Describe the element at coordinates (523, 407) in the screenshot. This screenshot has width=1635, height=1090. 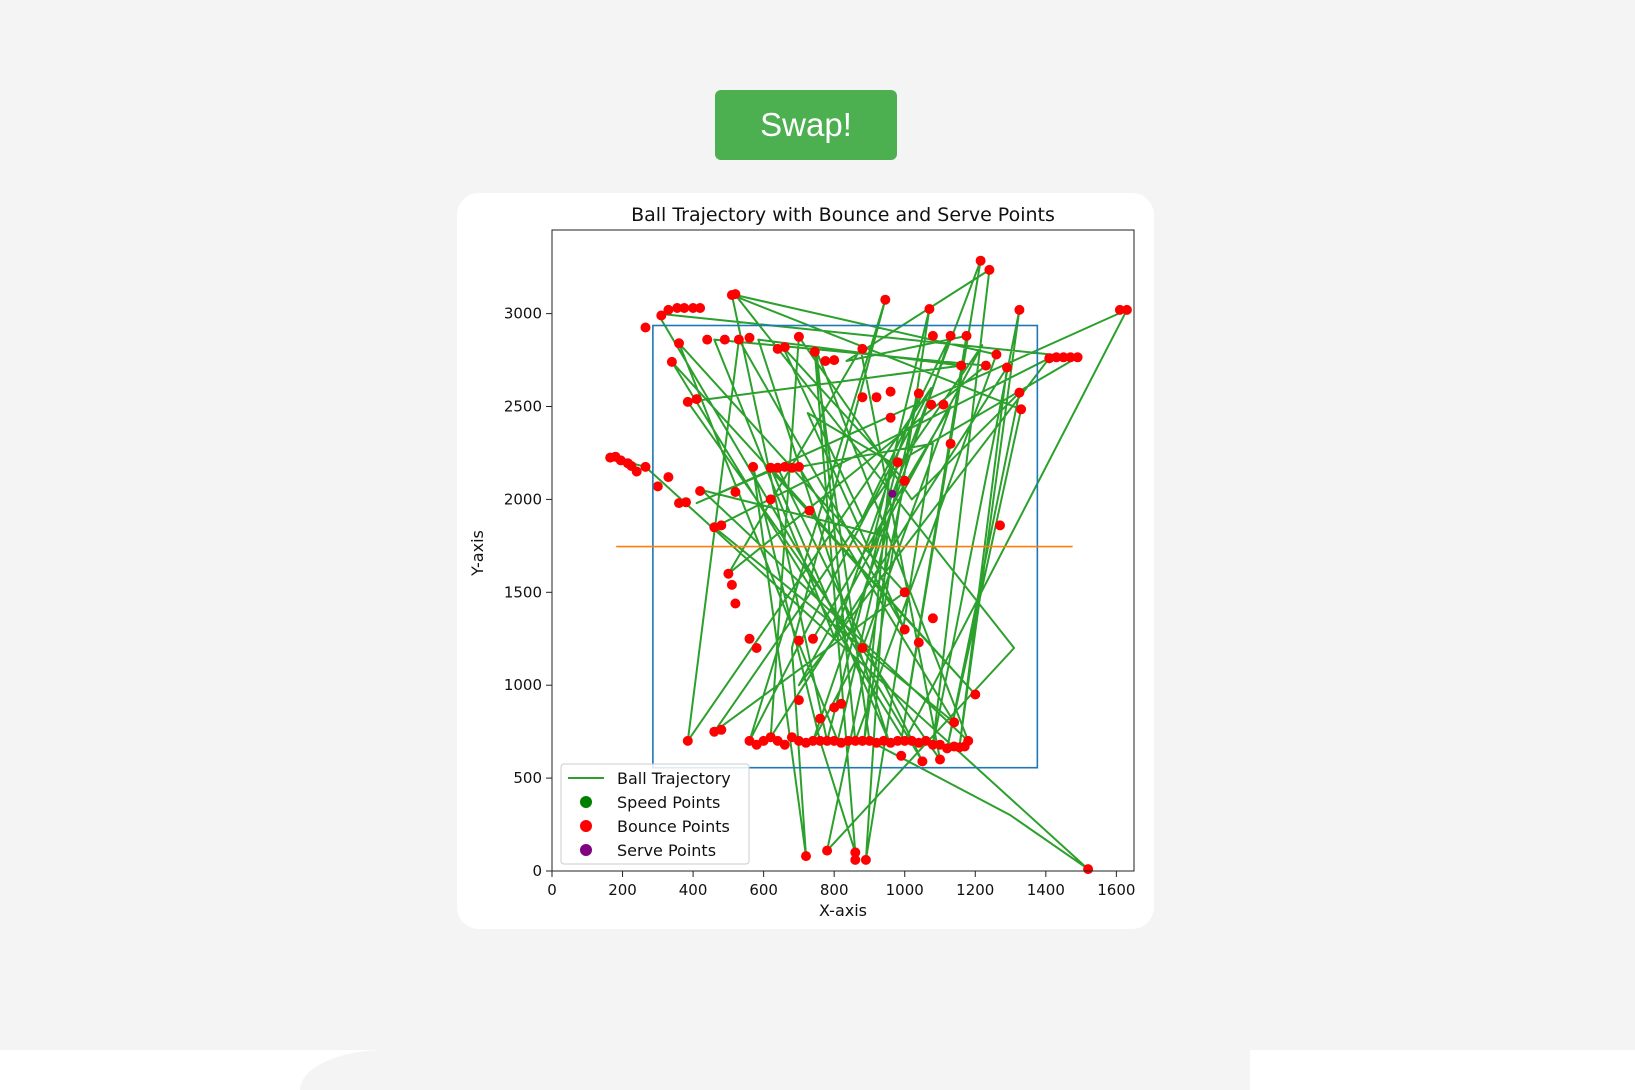
I see `y-tick-label: 2500` at that location.